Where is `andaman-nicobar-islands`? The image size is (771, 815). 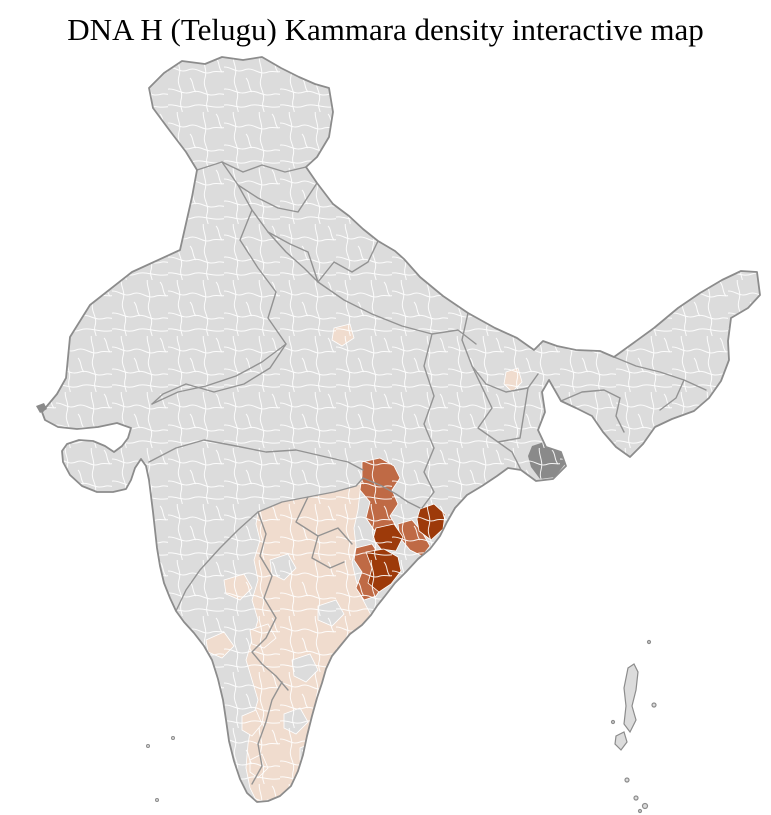
andaman-nicobar-islands is located at coordinates (633, 726).